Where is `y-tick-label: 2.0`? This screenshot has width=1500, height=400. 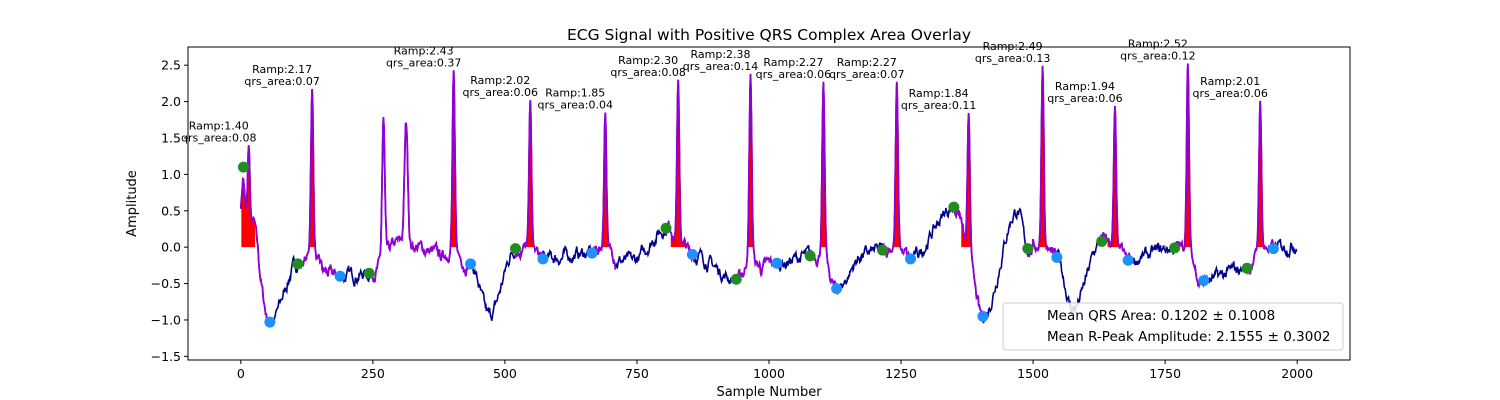 y-tick-label: 2.0 is located at coordinates (171, 101).